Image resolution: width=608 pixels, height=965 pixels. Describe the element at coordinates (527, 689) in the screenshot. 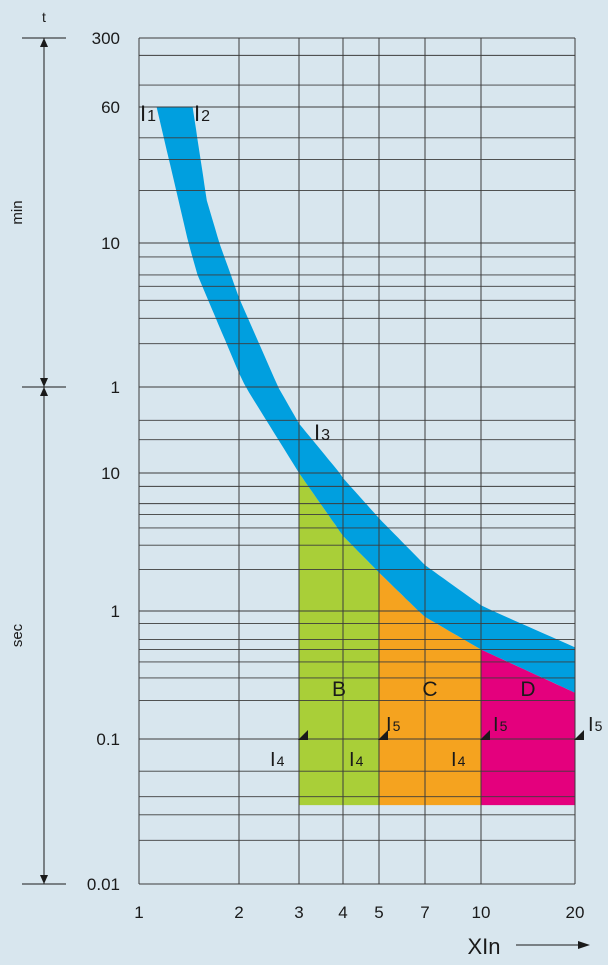

I see `zone-label-d: D` at that location.